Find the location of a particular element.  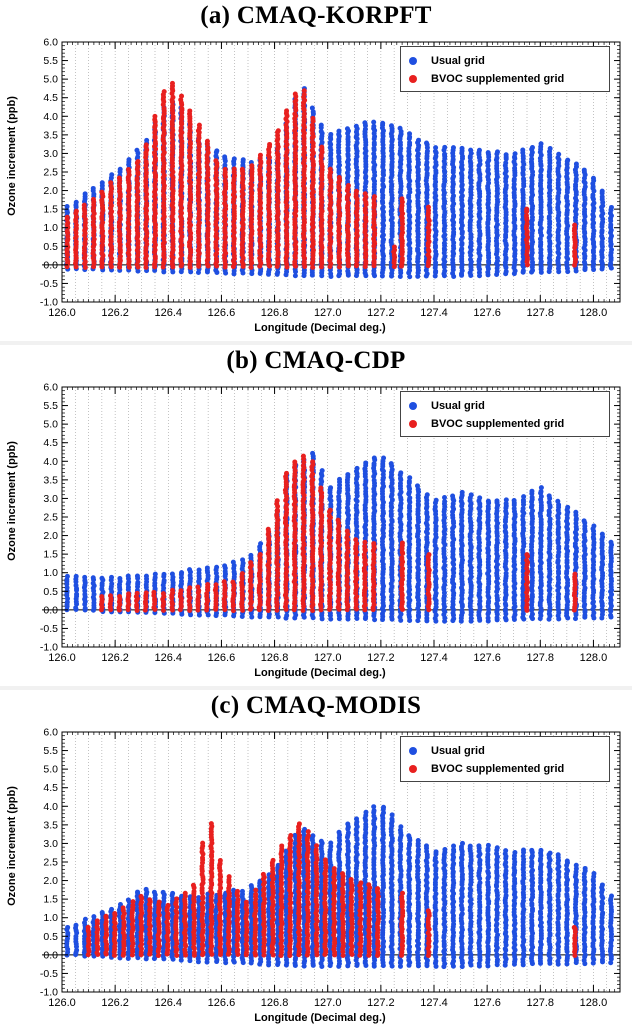

y-tick-label: 5.5 is located at coordinates (50, 61).